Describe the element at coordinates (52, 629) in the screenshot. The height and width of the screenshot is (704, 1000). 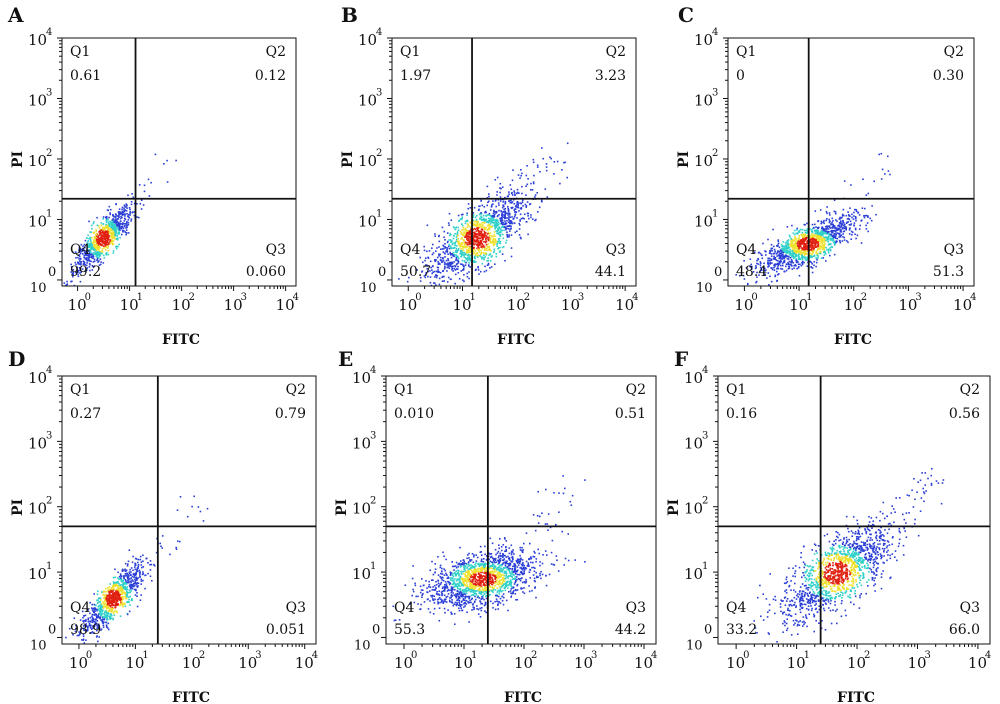
I see `y-zero-label: 0` at that location.